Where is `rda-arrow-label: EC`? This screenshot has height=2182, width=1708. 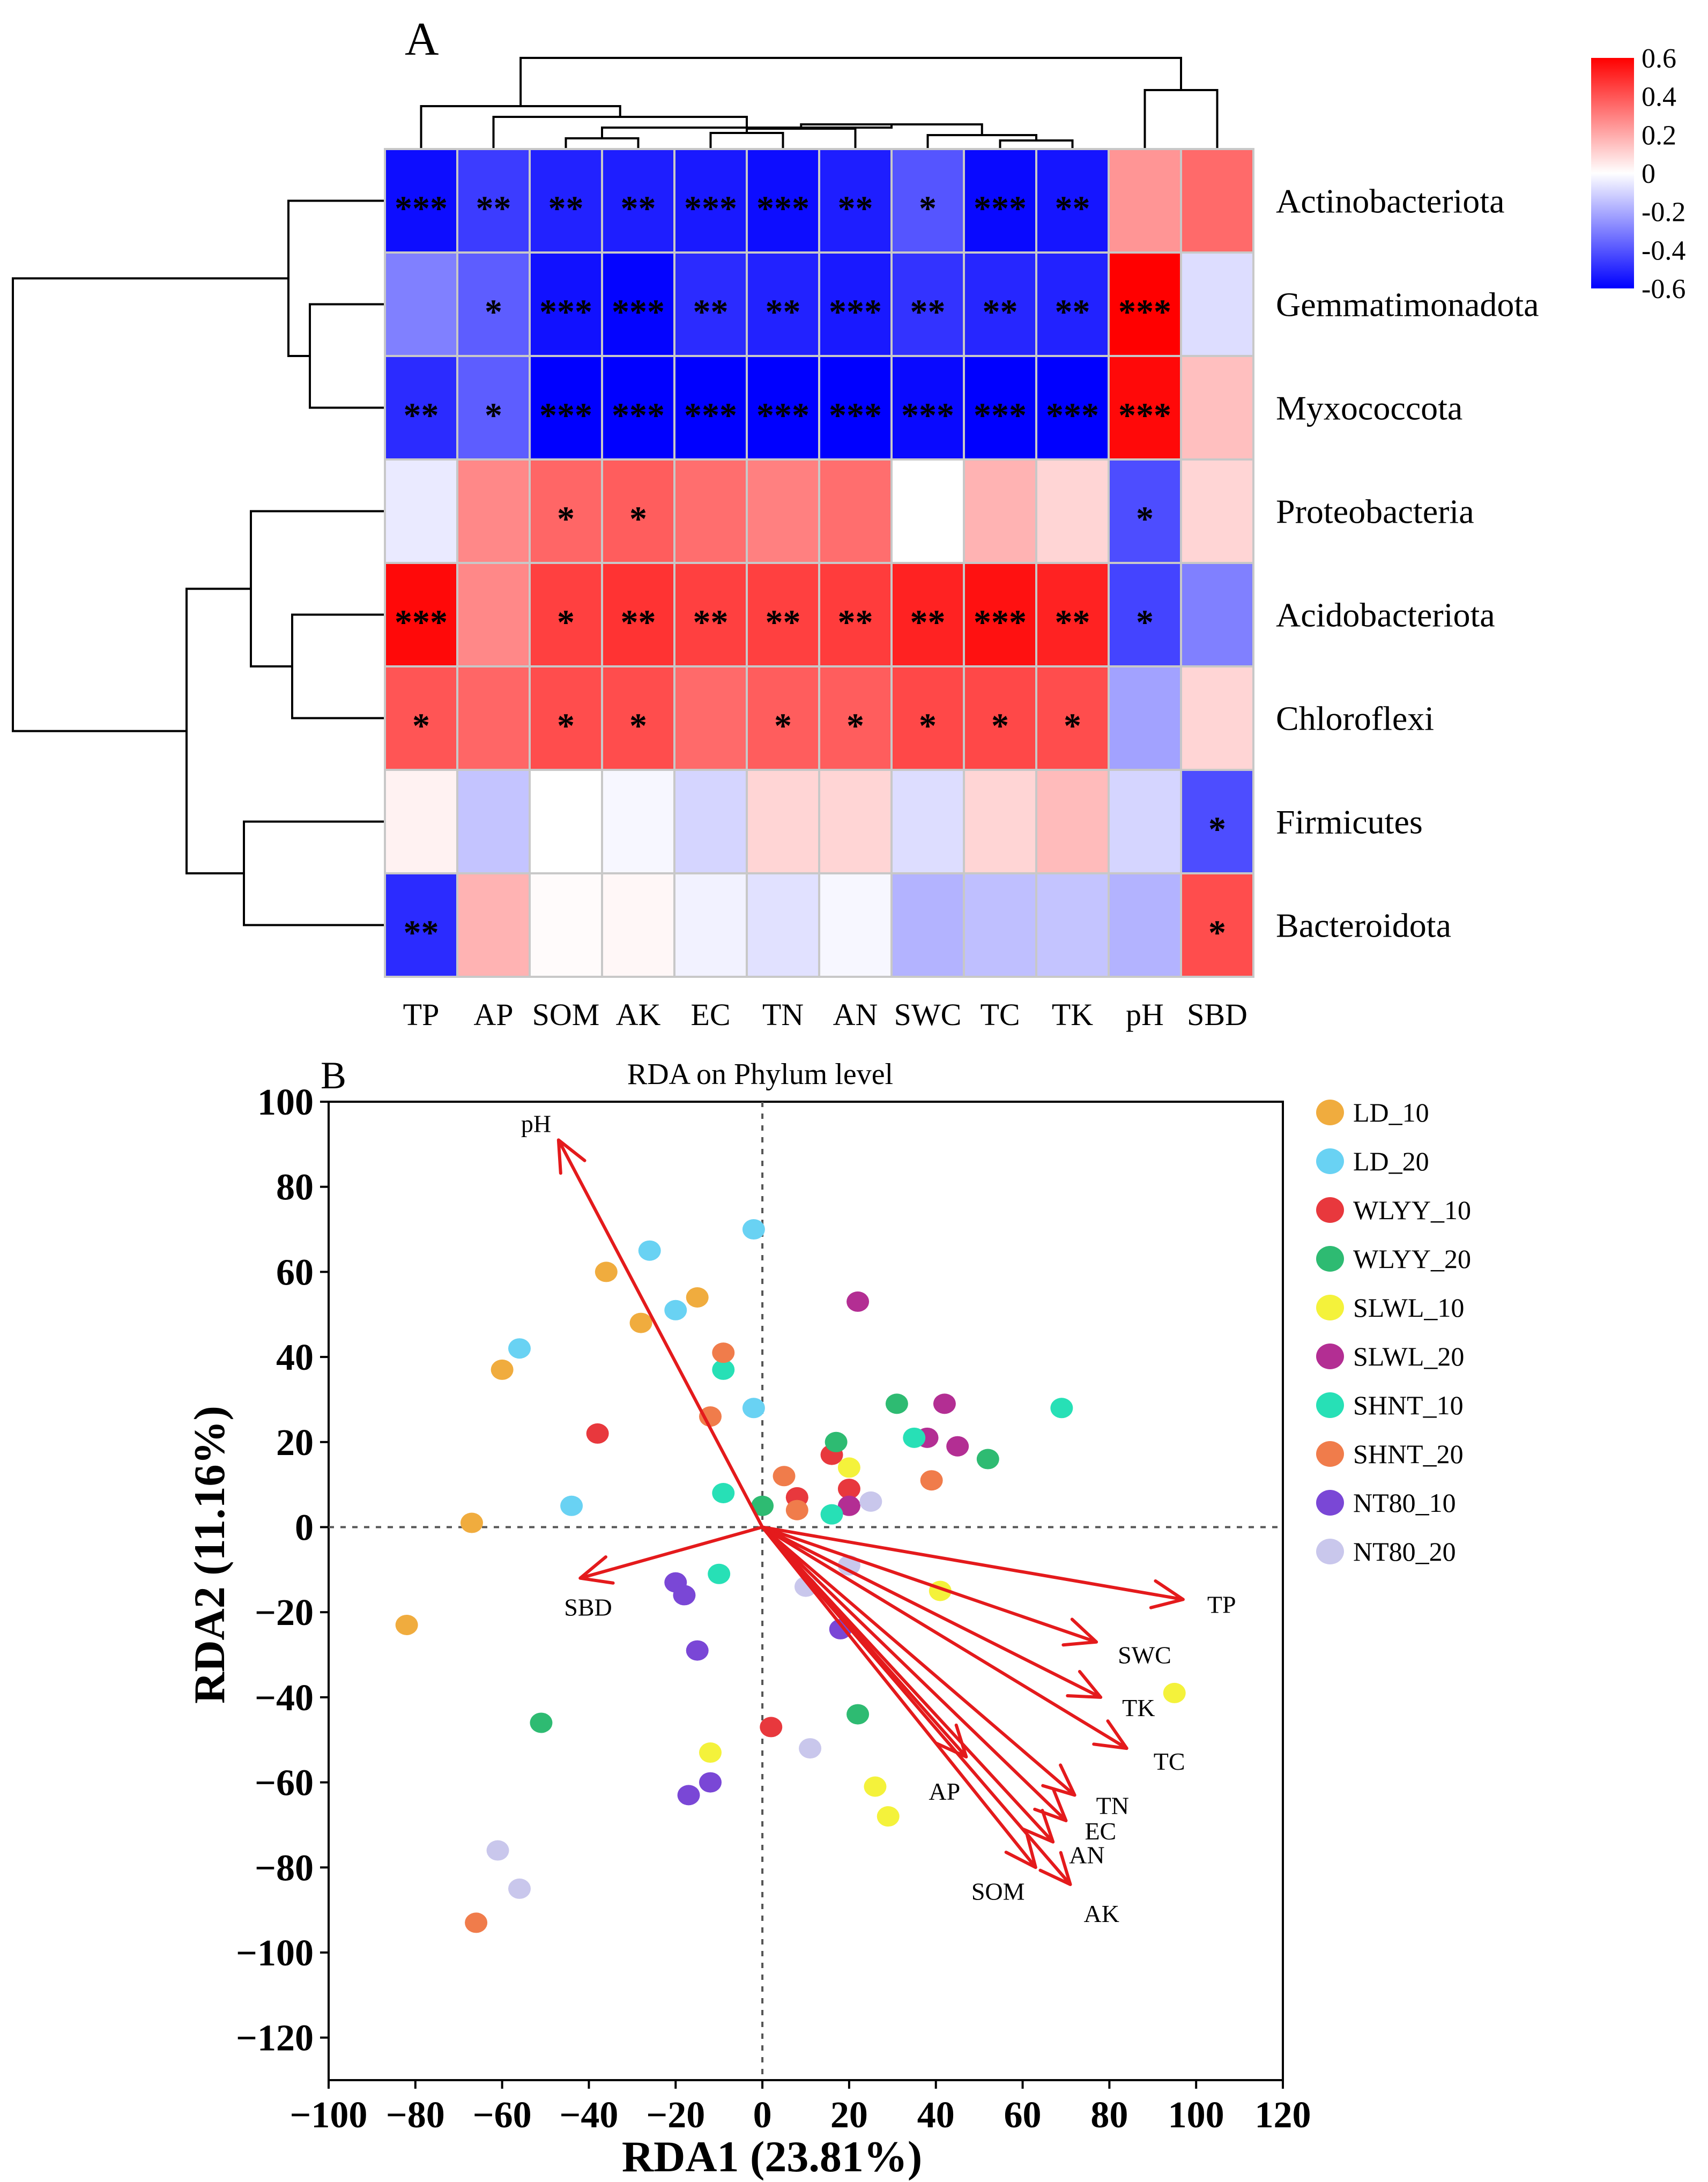
rda-arrow-label: EC is located at coordinates (1100, 1831).